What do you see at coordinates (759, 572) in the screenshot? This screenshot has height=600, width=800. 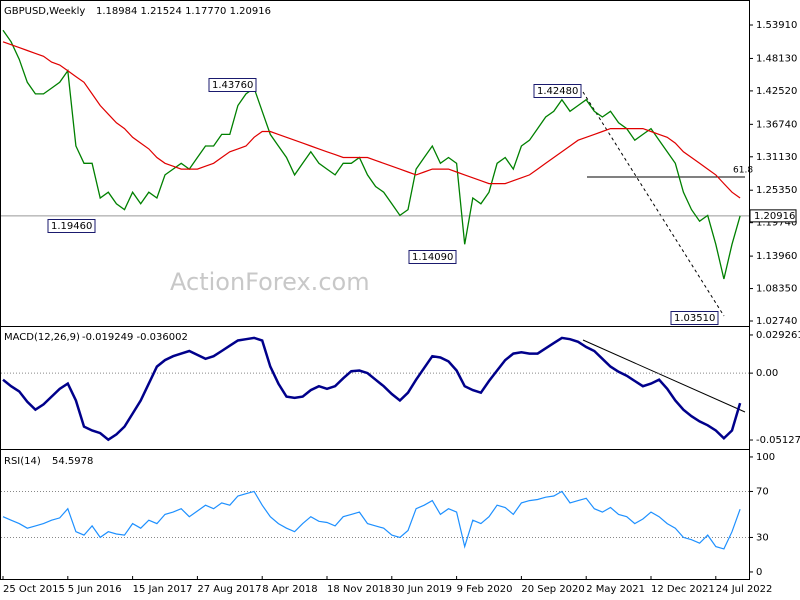 I see `y-tick-label: 0` at bounding box center [759, 572].